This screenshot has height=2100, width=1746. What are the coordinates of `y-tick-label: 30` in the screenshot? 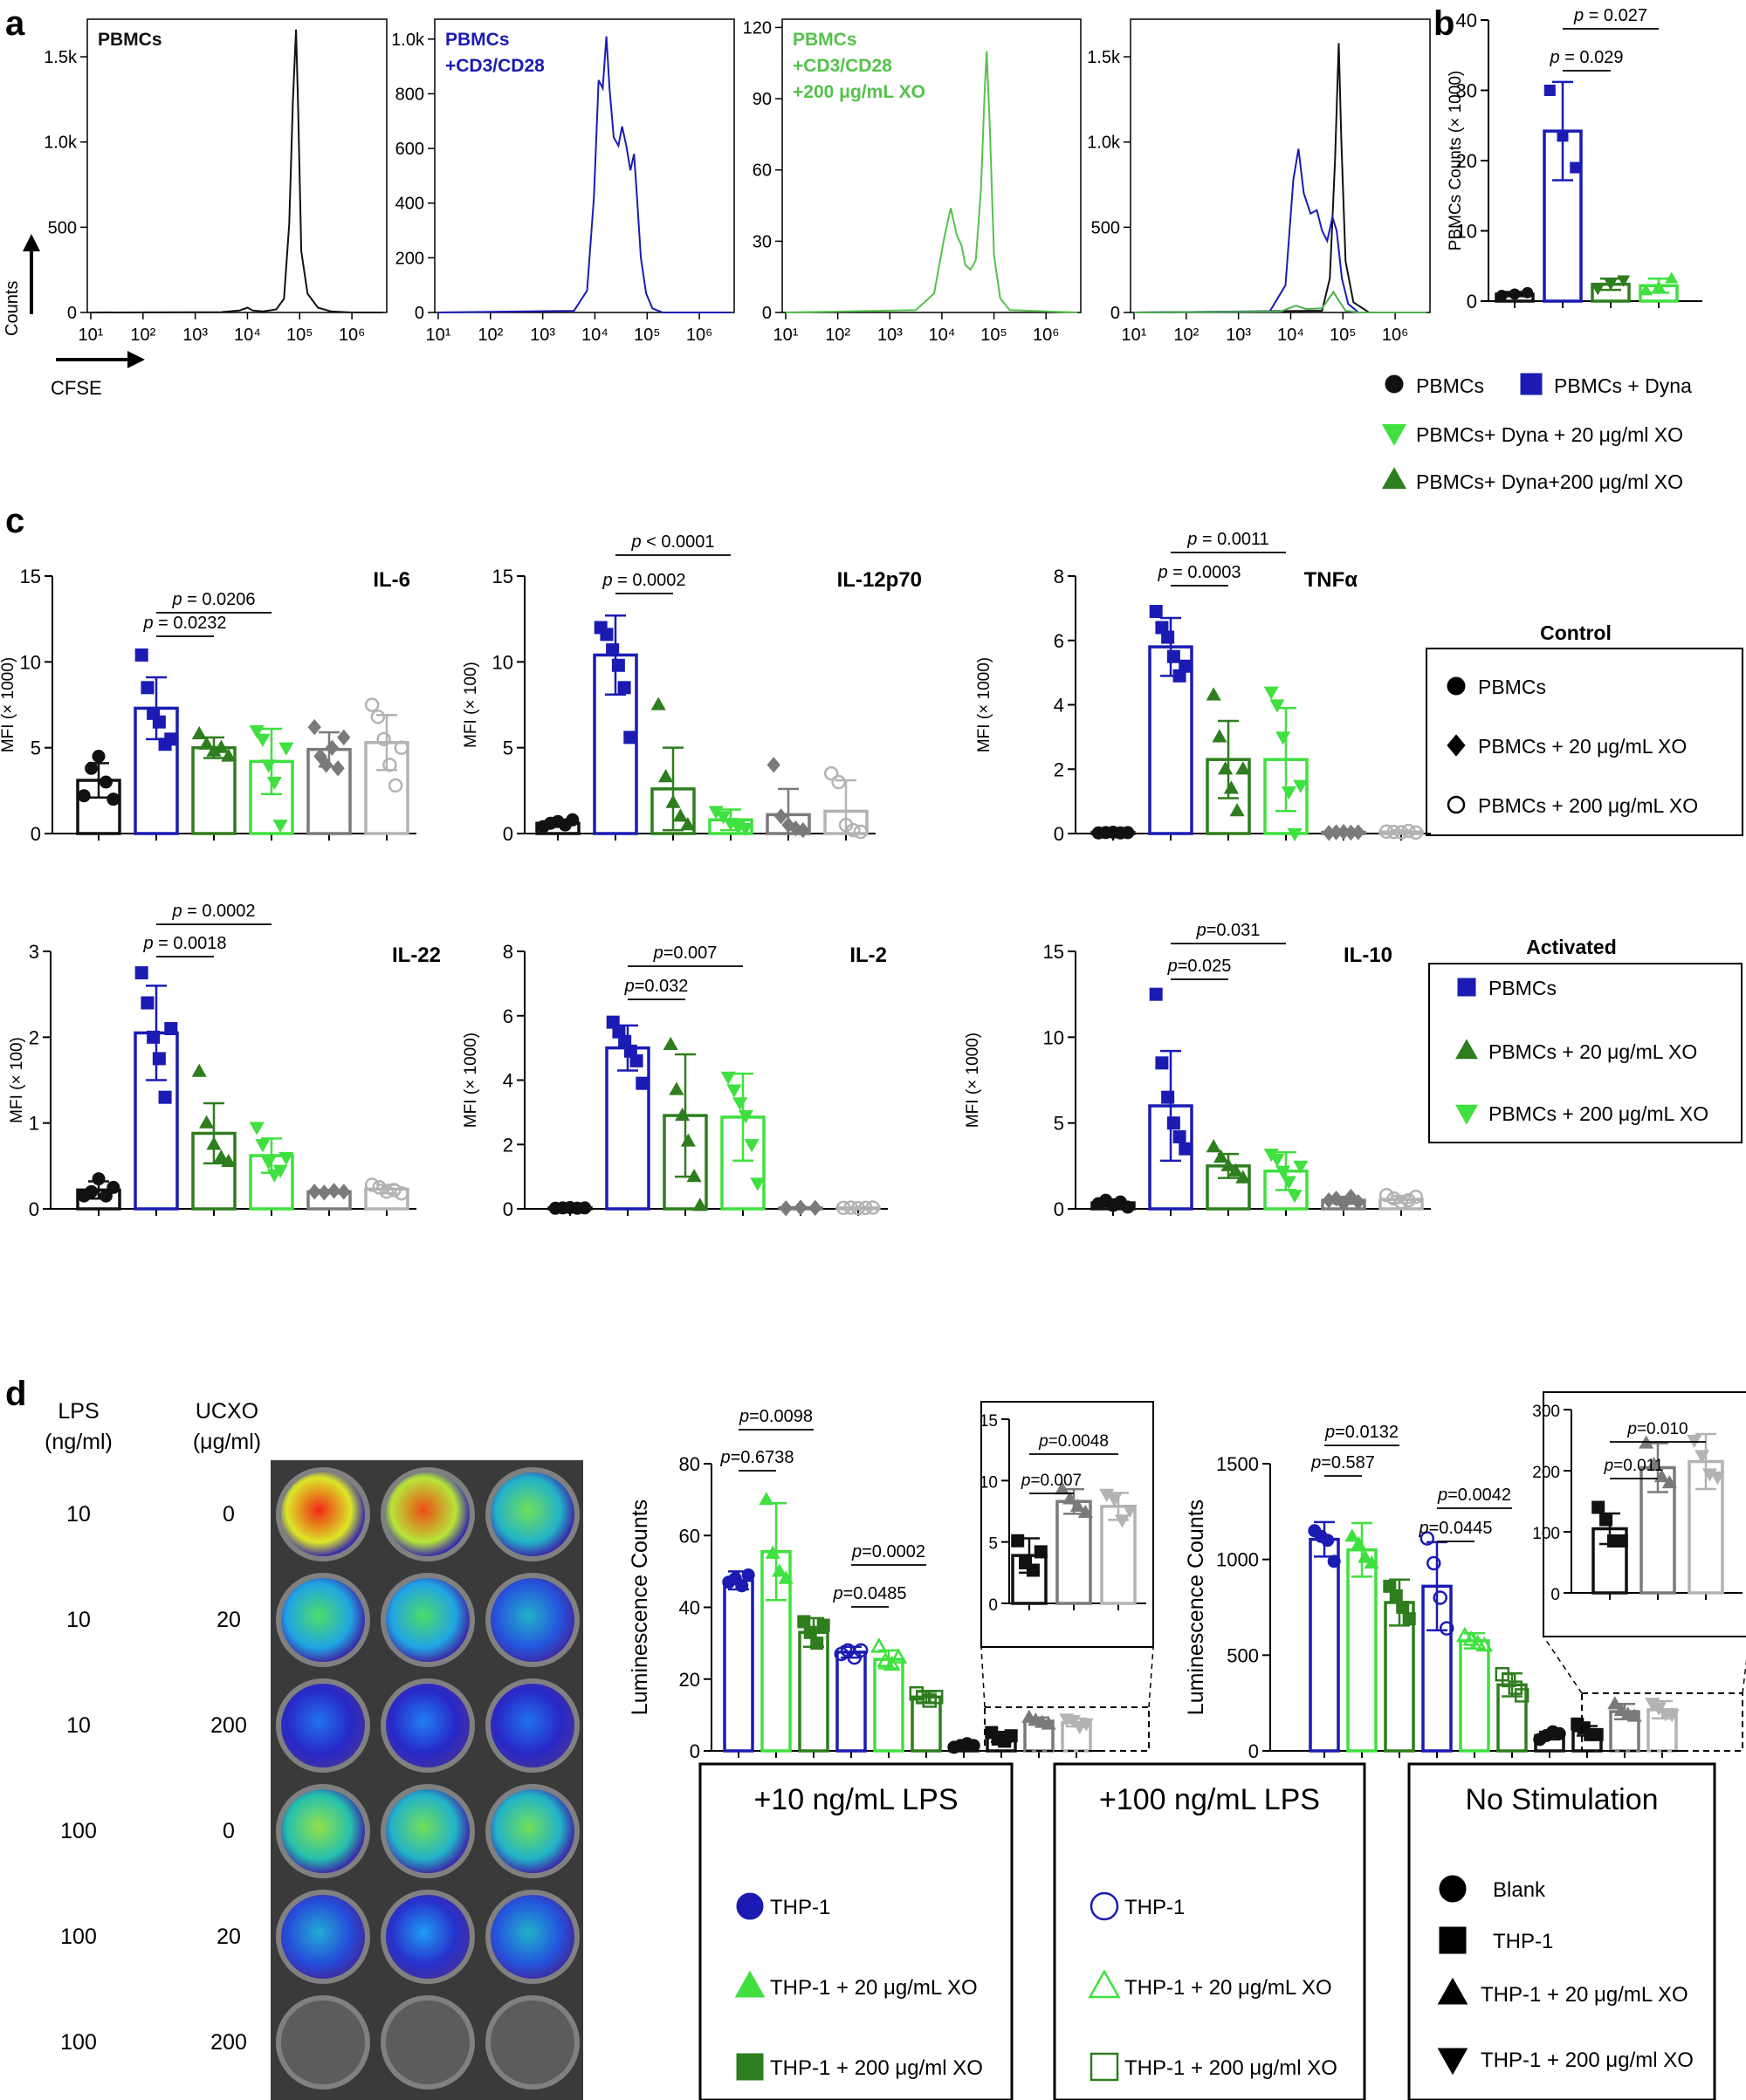 It's located at (1466, 91).